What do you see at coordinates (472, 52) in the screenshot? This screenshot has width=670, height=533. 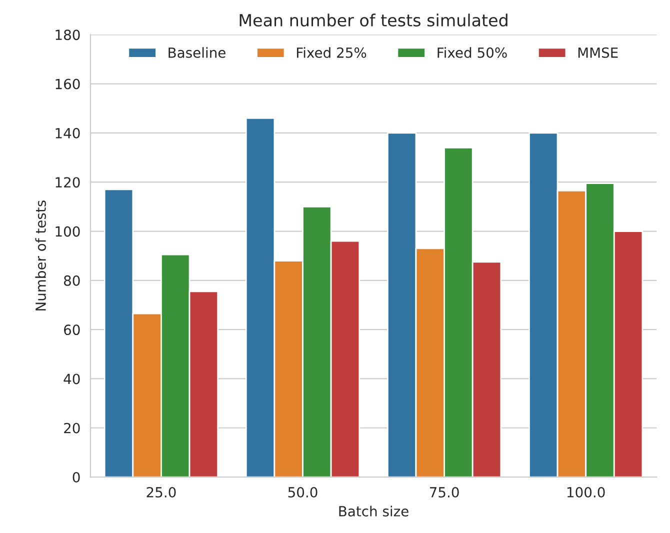 I see `legend-label: Fixed 50%` at bounding box center [472, 52].